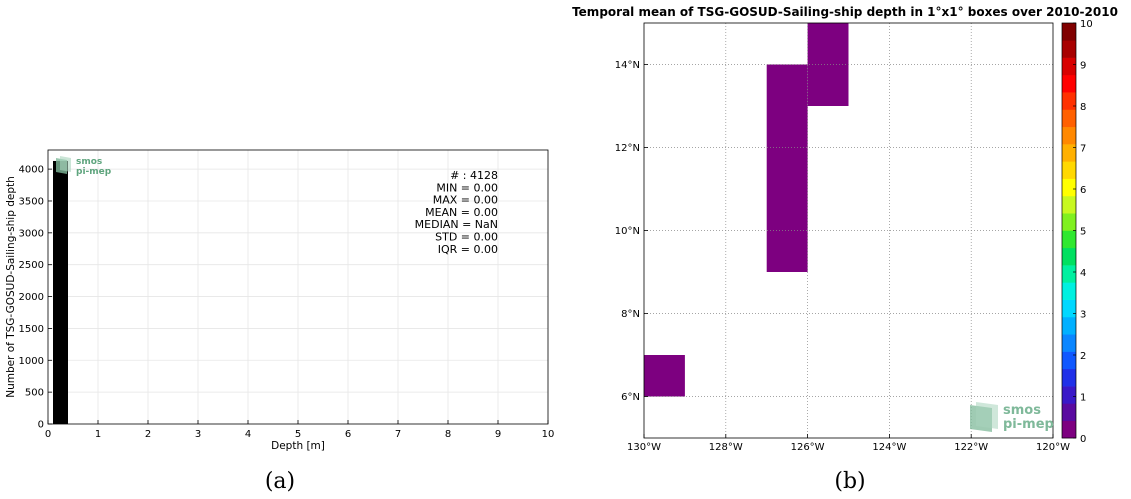 This screenshot has width=1131, height=499. What do you see at coordinates (148, 434) in the screenshot?
I see `x-tick-label: 2` at bounding box center [148, 434].